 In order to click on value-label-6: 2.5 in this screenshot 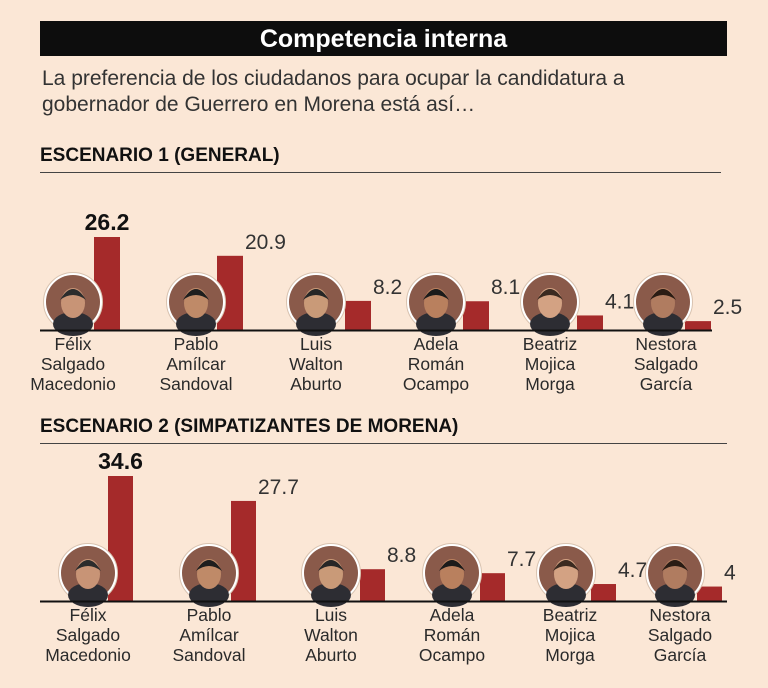, I will do `click(727, 307)`.